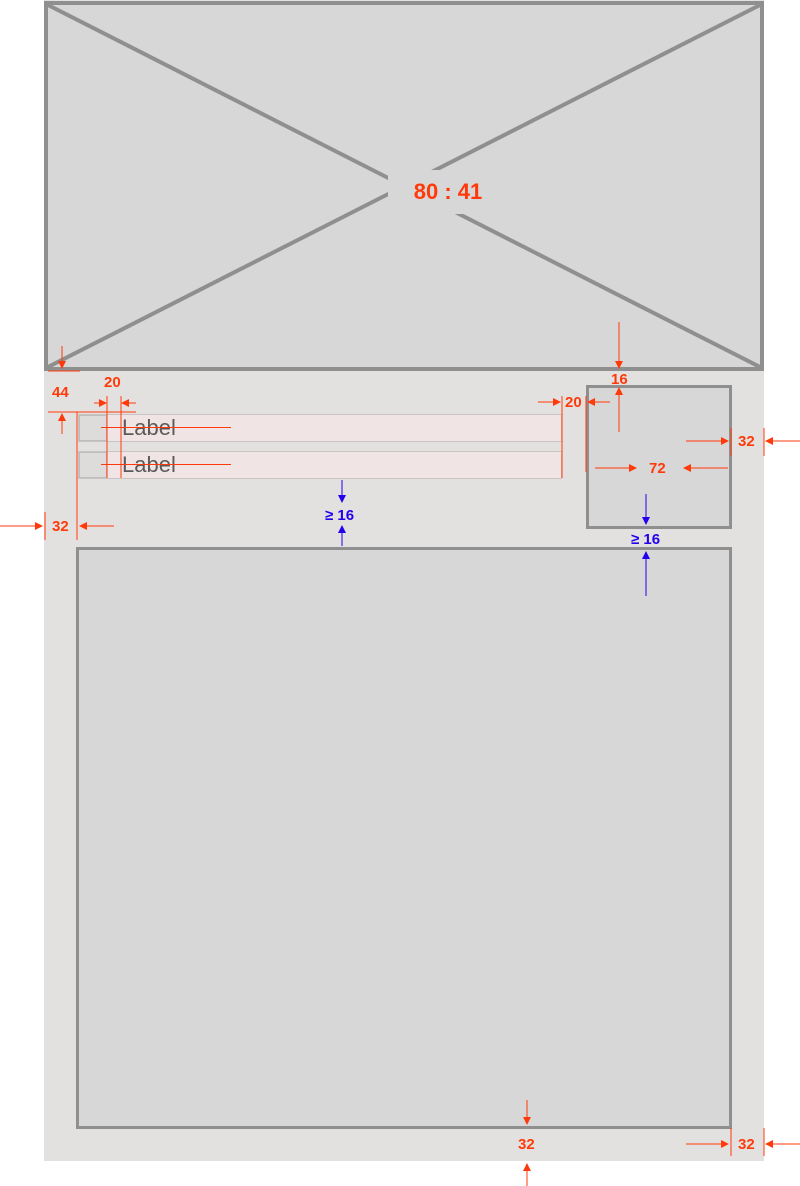 This screenshot has height=1186, width=800. Describe the element at coordinates (448, 192) in the screenshot. I see `aspect-ratio-label: 80 : 41` at that location.